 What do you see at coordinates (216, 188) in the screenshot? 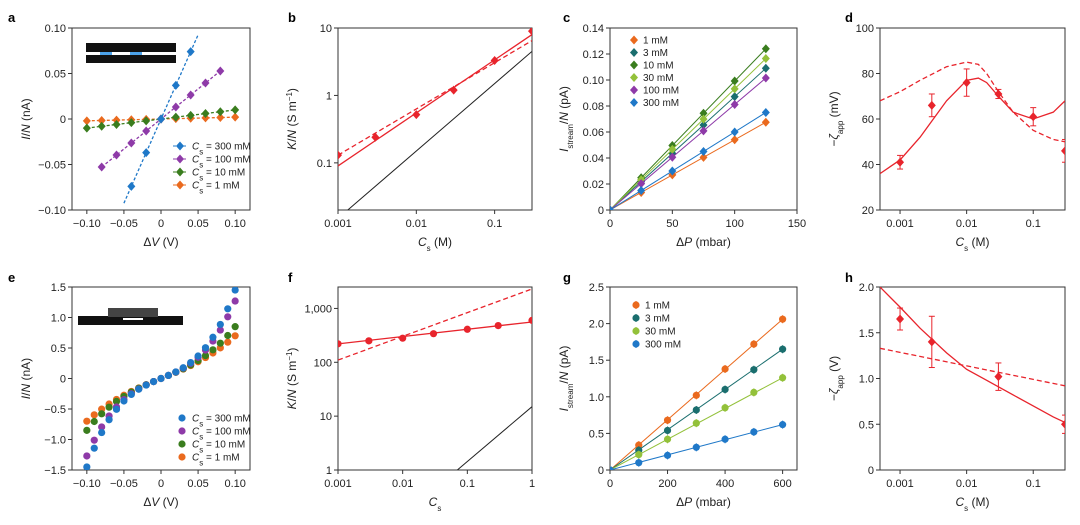
I see `legend-label: Cs = 1 mM` at bounding box center [216, 188].